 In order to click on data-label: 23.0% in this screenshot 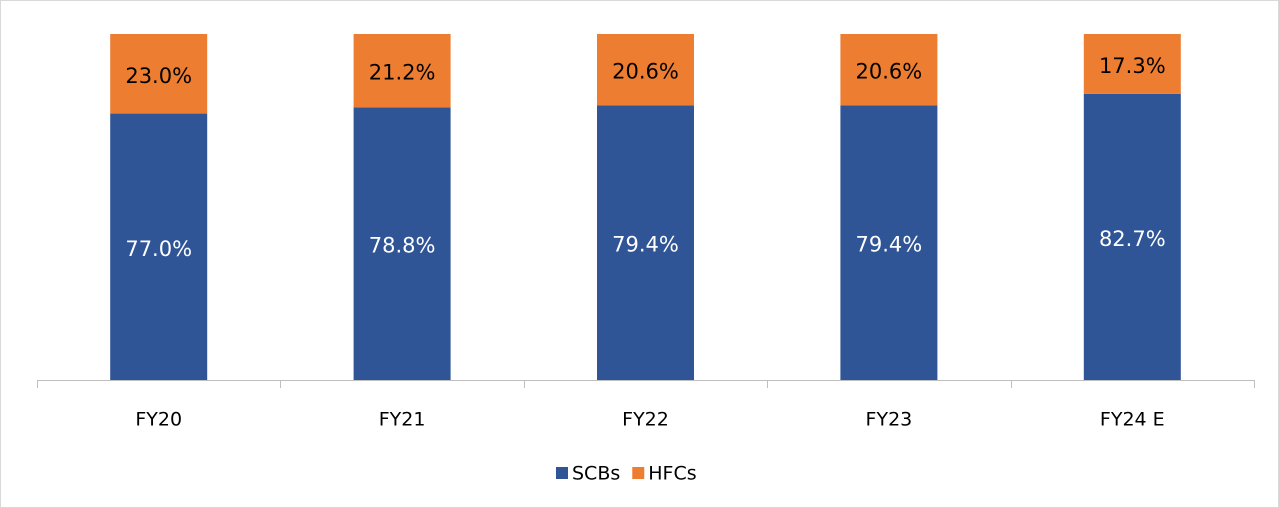, I will do `click(158, 76)`.